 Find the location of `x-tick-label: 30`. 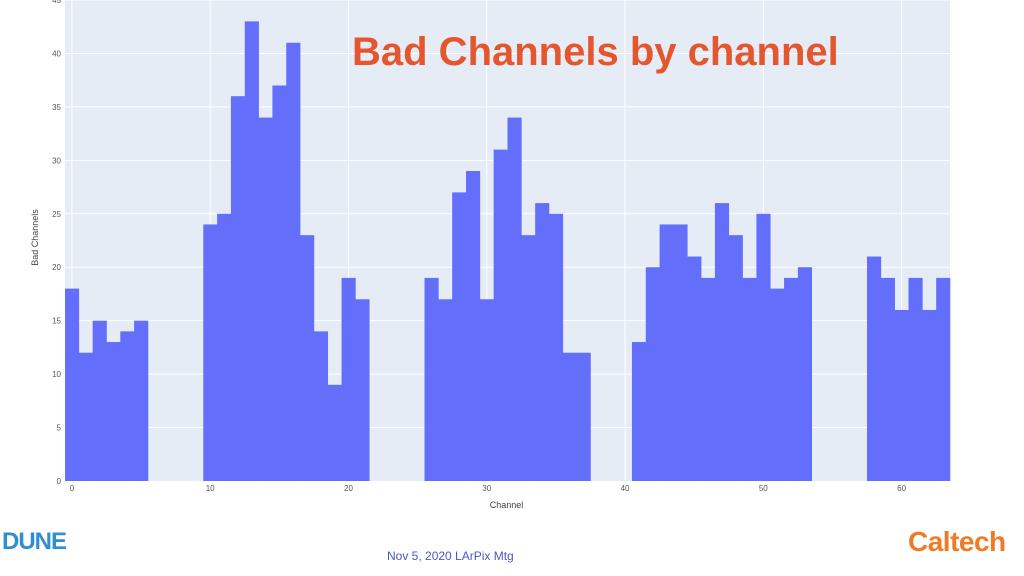

x-tick-label: 30 is located at coordinates (486, 488).